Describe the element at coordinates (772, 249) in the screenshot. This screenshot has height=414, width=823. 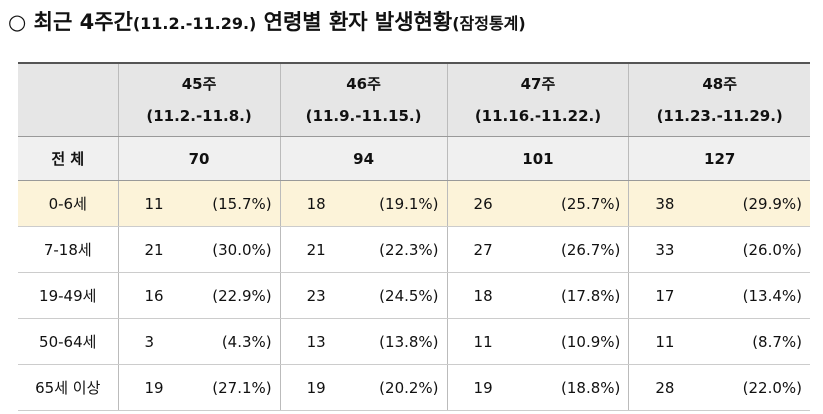
I see `percent: (26.0%)` at that location.